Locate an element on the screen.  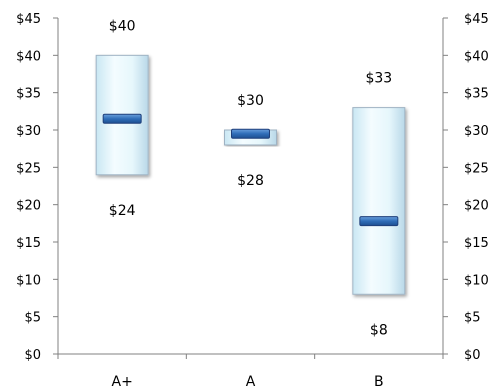
category-label: B is located at coordinates (379, 382).